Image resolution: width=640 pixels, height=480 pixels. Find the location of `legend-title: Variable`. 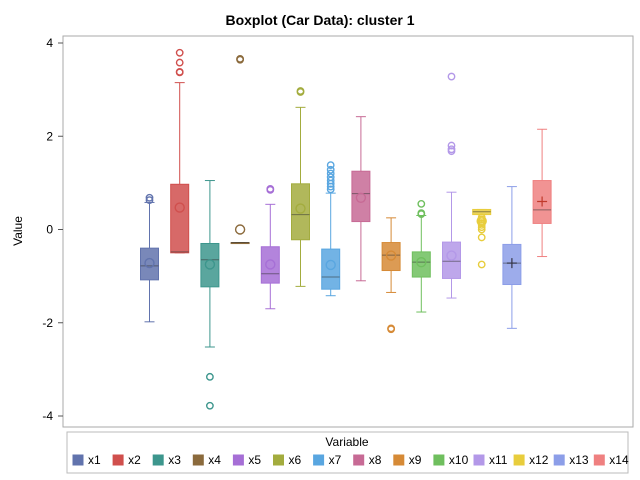

legend-title: Variable is located at coordinates (346, 442).